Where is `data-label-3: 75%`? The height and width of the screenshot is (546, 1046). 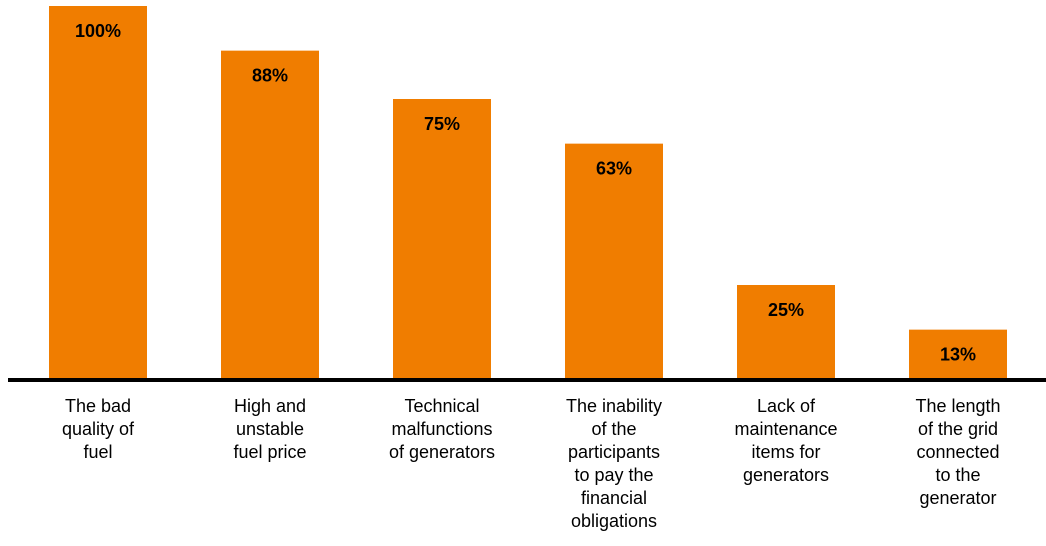 data-label-3: 75% is located at coordinates (442, 124).